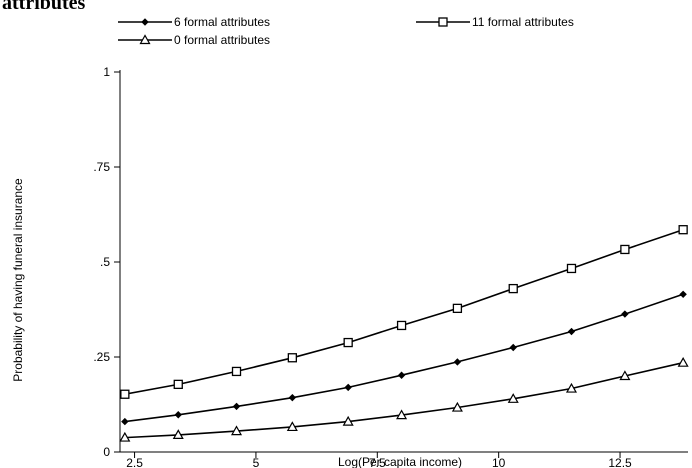  What do you see at coordinates (105, 262) in the screenshot?
I see `y-tick-label: .5` at bounding box center [105, 262].